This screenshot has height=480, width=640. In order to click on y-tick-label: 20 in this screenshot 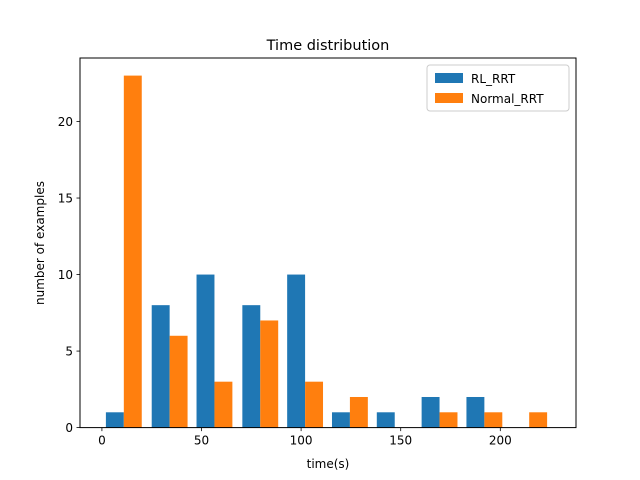, I will do `click(65, 122)`.